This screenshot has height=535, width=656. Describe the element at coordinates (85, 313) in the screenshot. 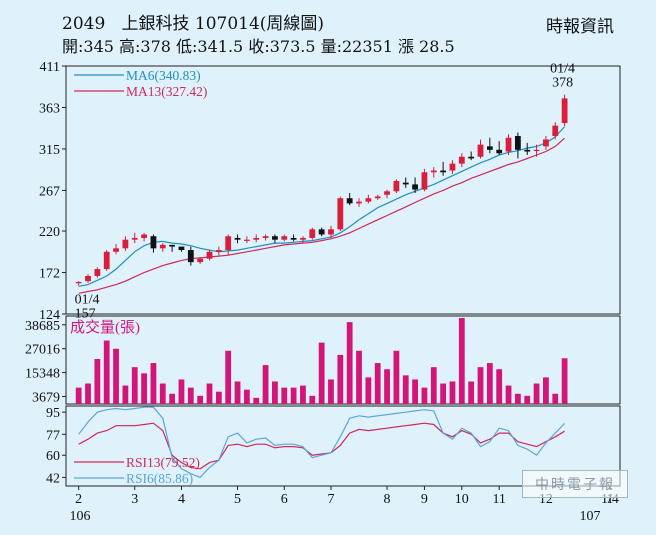

I see `low-annotation-value: 157` at that location.